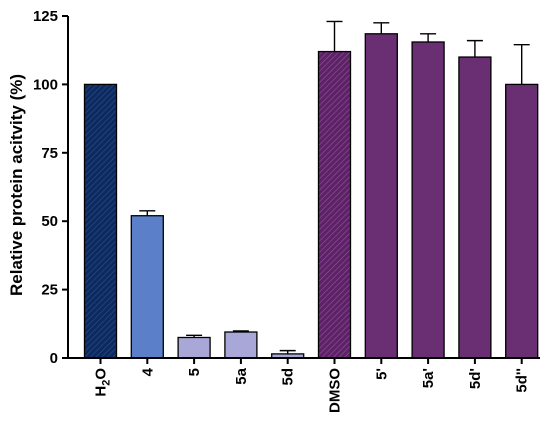 The width and height of the screenshot is (550, 432). I want to click on x-tick-label-main: H, so click(101, 391).